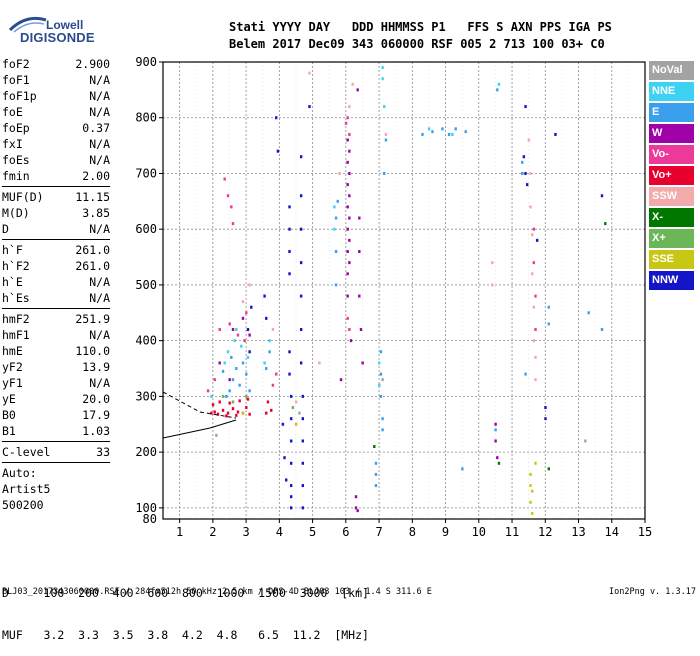 The width and height of the screenshot is (700, 656). I want to click on legend-item: Vo-, so click(671, 154).